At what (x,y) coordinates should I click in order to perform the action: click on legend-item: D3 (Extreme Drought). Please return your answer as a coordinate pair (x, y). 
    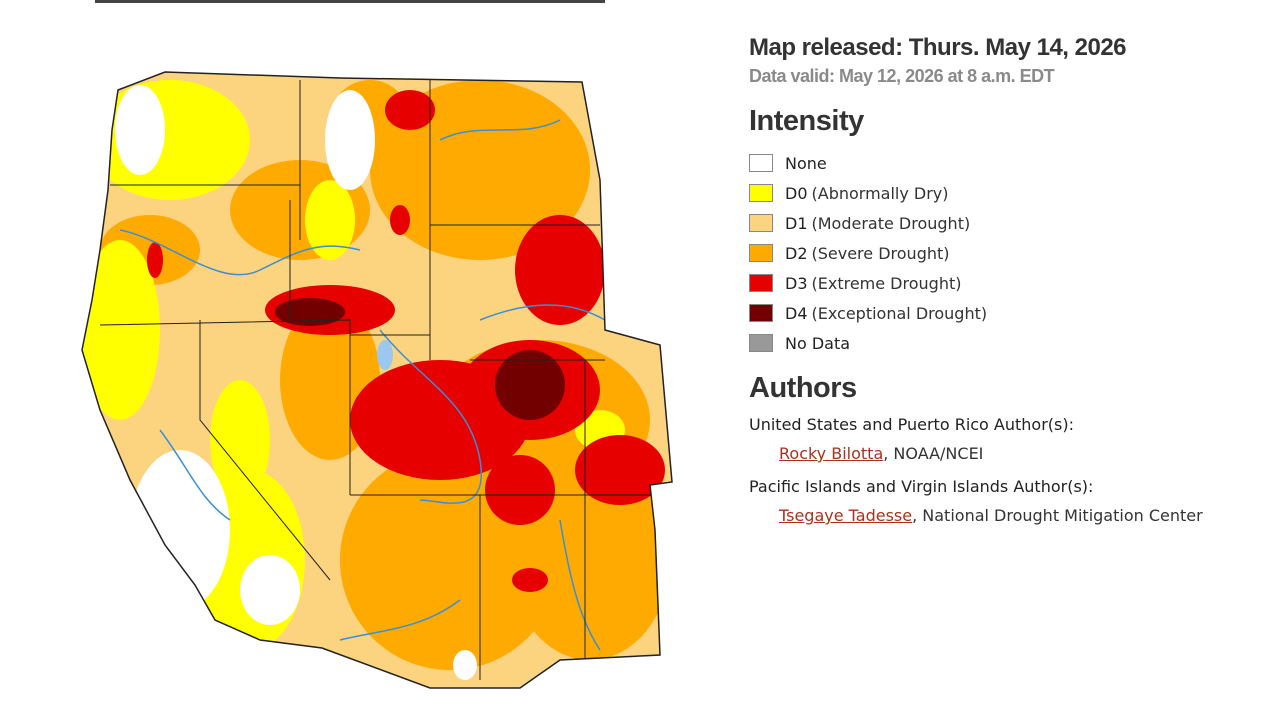
    Looking at the image, I should click on (1009, 283).